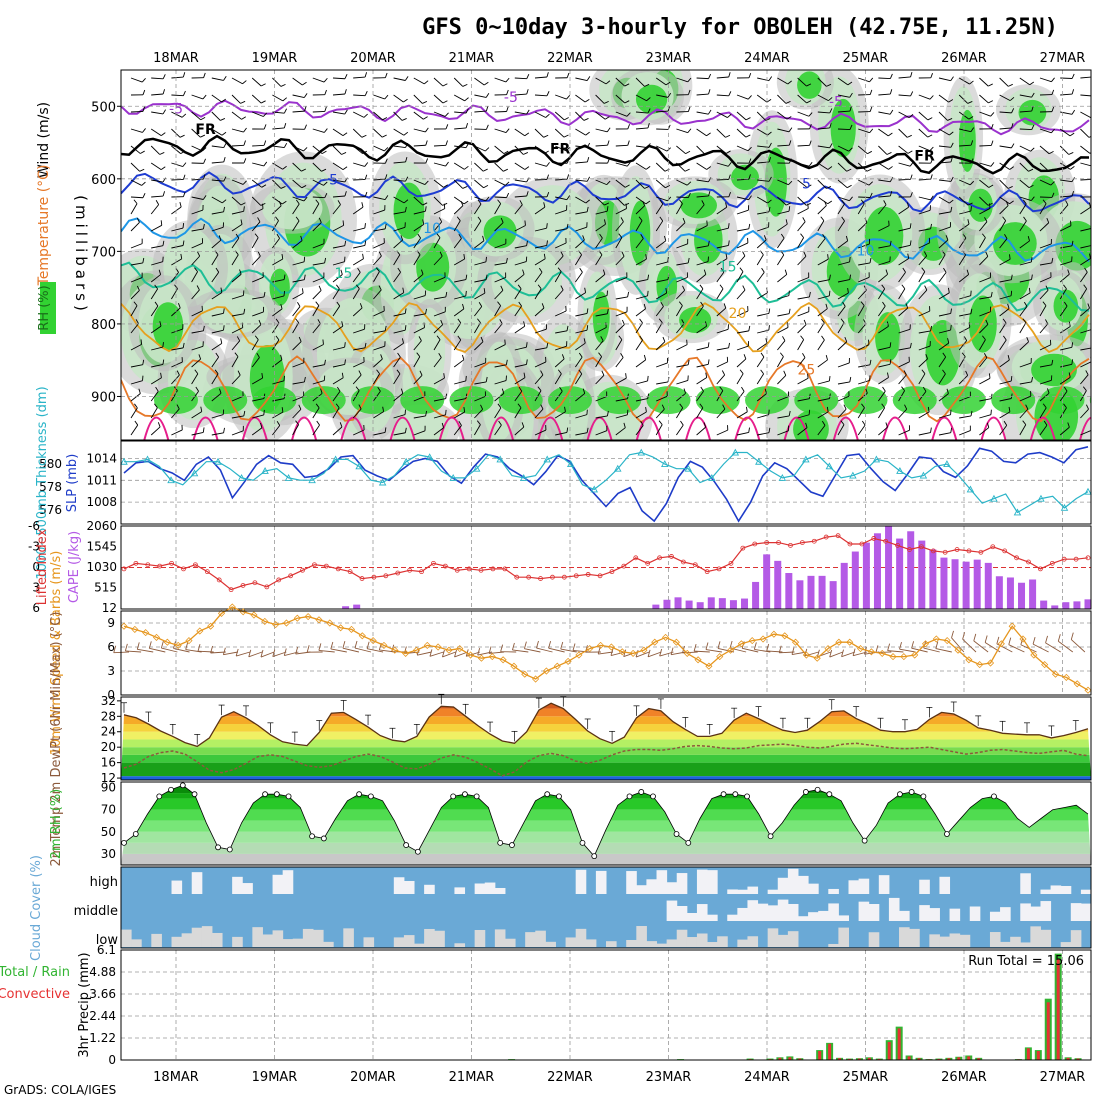 Image resolution: width=1100 pixels, height=1104 pixels. I want to click on slp-axis-label: SLP (mb), so click(72, 483).